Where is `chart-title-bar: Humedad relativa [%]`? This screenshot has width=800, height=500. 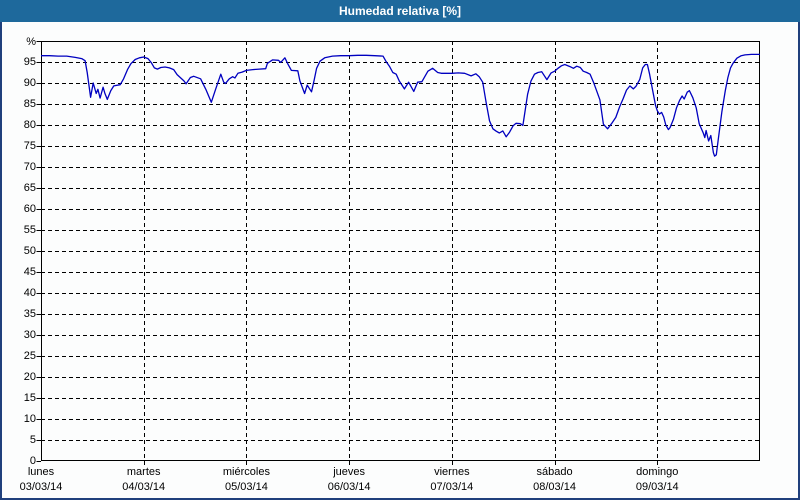 chart-title-bar: Humedad relativa [%] is located at coordinates (400, 11).